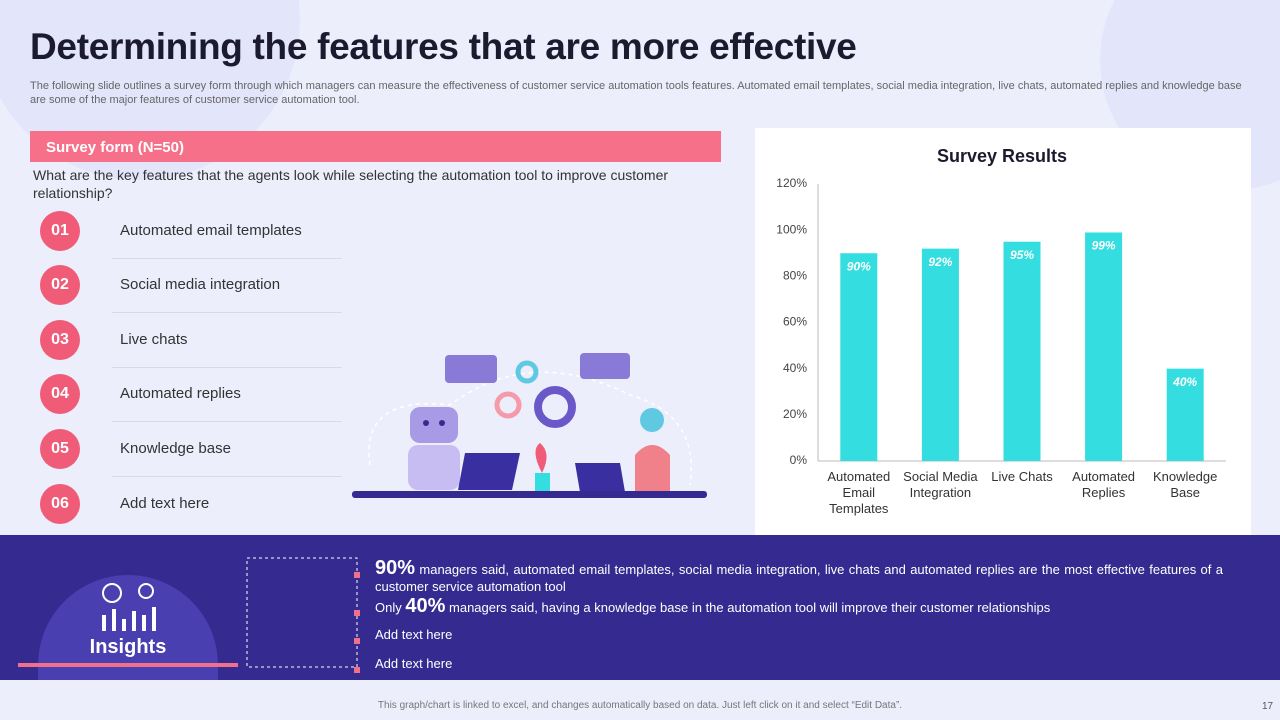 The height and width of the screenshot is (720, 1280). I want to click on chart-title: Survey Results, so click(1002, 156).